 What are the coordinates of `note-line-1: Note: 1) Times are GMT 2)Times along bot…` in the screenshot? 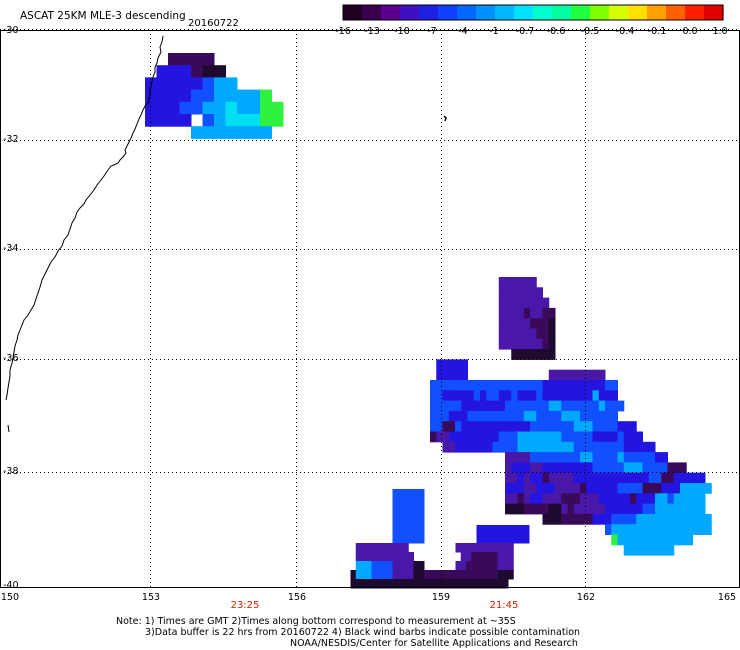 It's located at (316, 621).